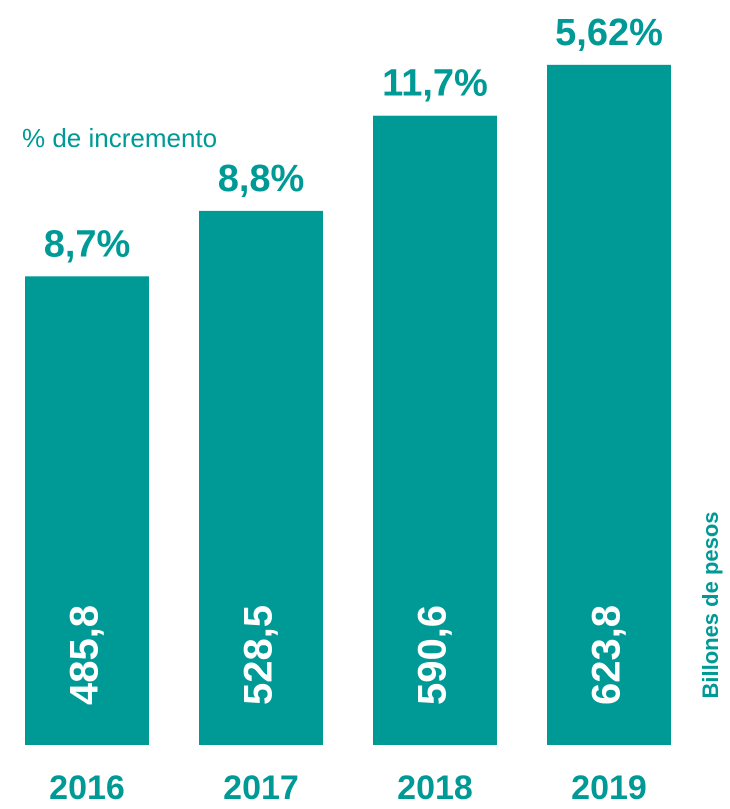 The image size is (730, 809). Describe the element at coordinates (261, 788) in the screenshot. I see `x-tick-label: 2017` at that location.